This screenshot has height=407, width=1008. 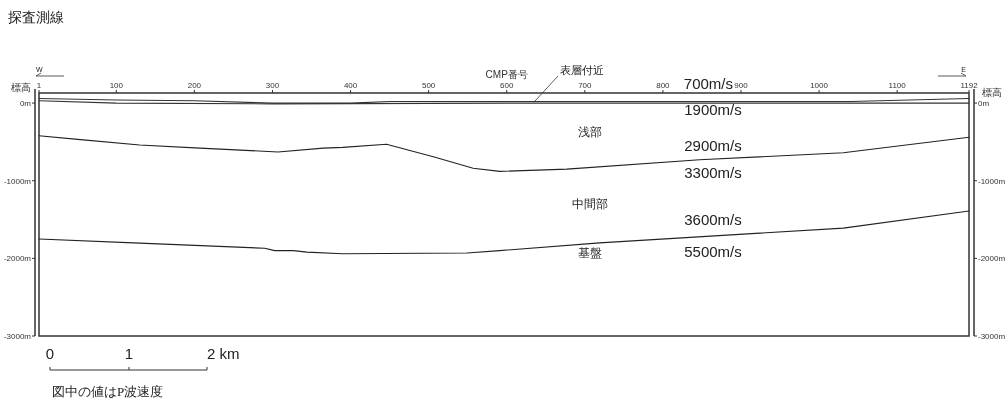 I want to click on annotation: 基盤, so click(x=590, y=253).